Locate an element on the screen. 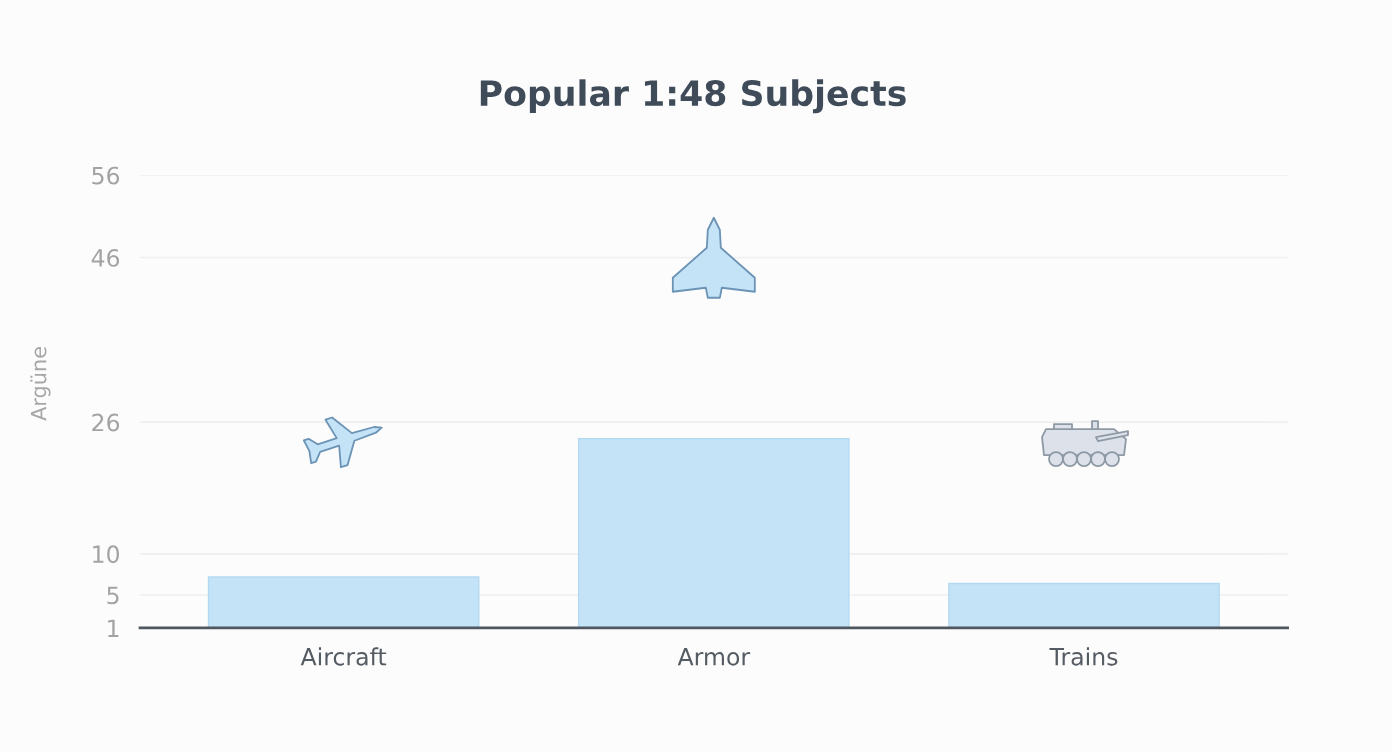 This screenshot has width=1392, height=752. x-tick-label: Armor is located at coordinates (714, 657).